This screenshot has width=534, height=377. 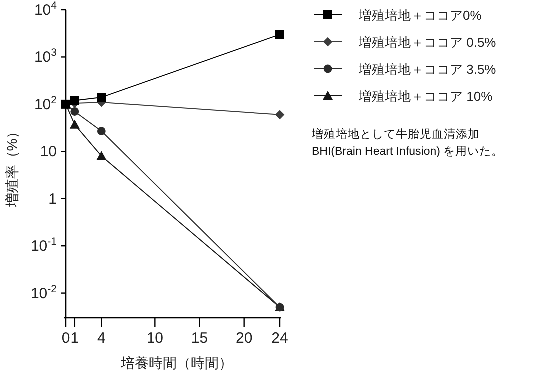 What do you see at coordinates (176, 363) in the screenshot?
I see `x-axis-title: 培養時間（時間）` at bounding box center [176, 363].